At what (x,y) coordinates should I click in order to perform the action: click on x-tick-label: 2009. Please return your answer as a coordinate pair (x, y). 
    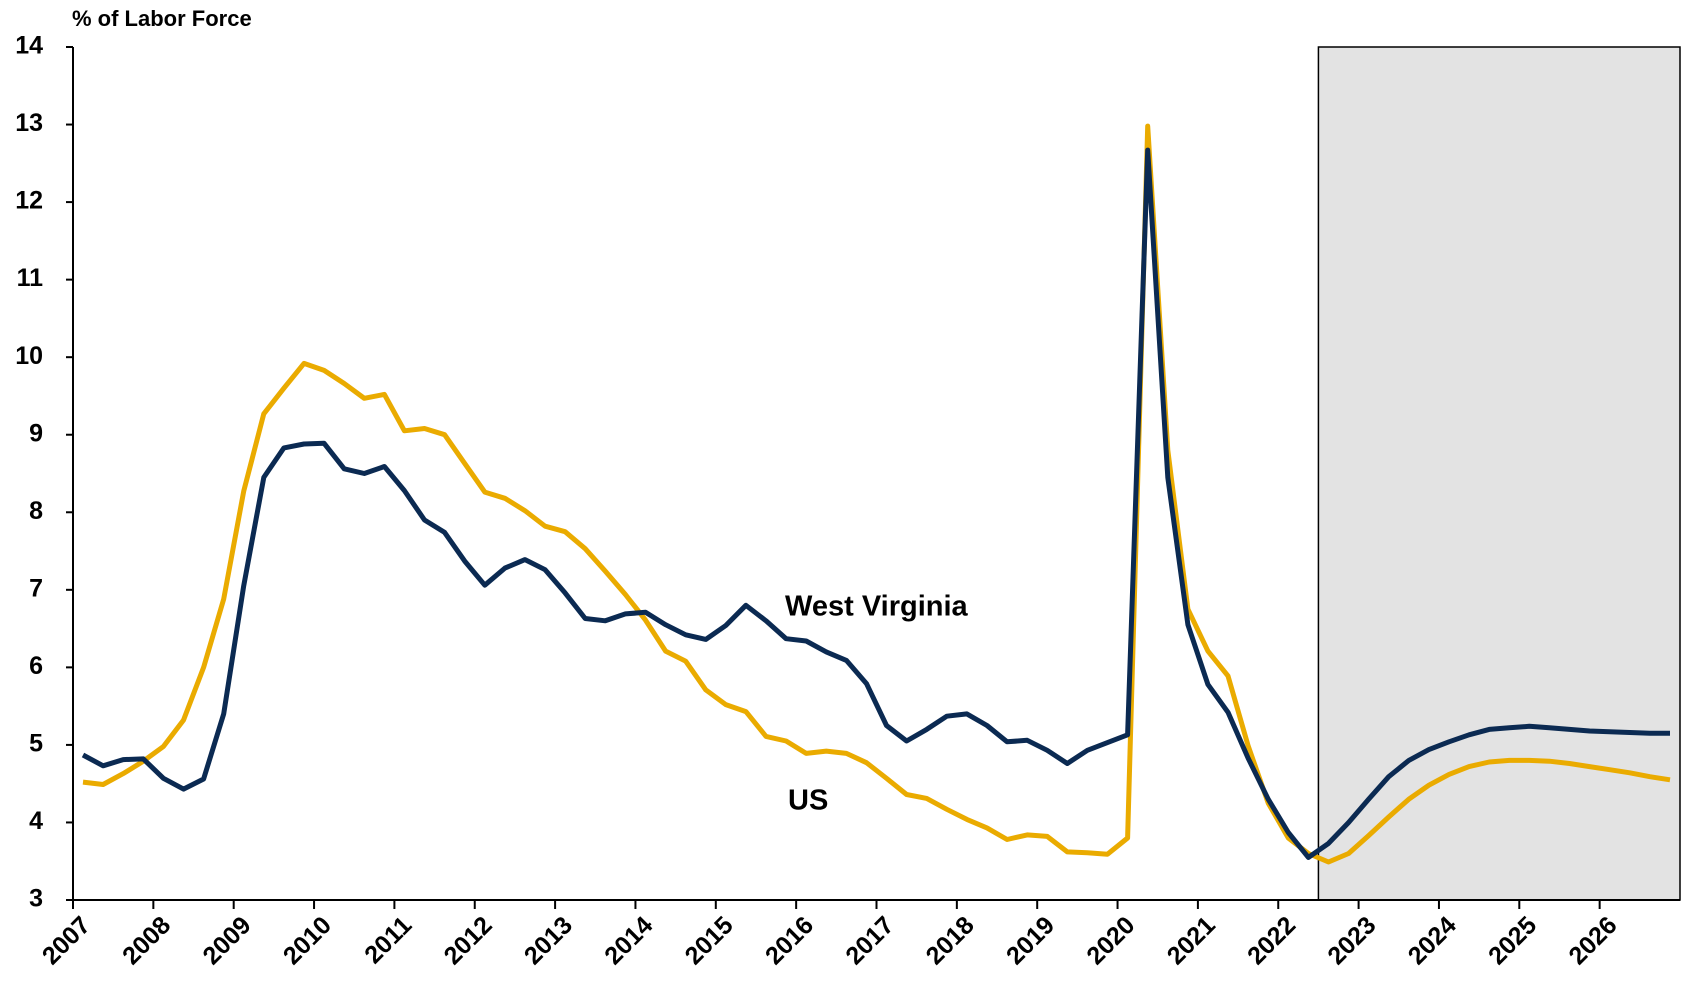
    Looking at the image, I should click on (226, 940).